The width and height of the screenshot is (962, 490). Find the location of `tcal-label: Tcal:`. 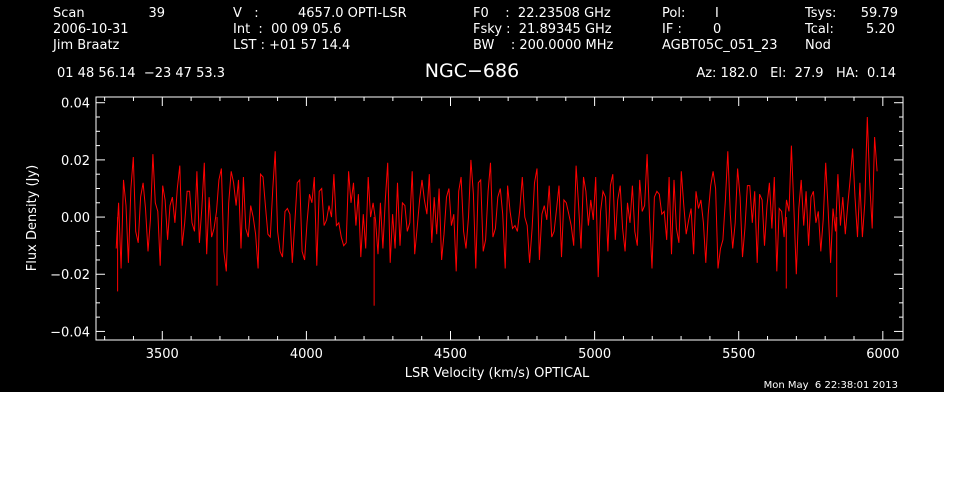

tcal-label: Tcal: is located at coordinates (819, 29).